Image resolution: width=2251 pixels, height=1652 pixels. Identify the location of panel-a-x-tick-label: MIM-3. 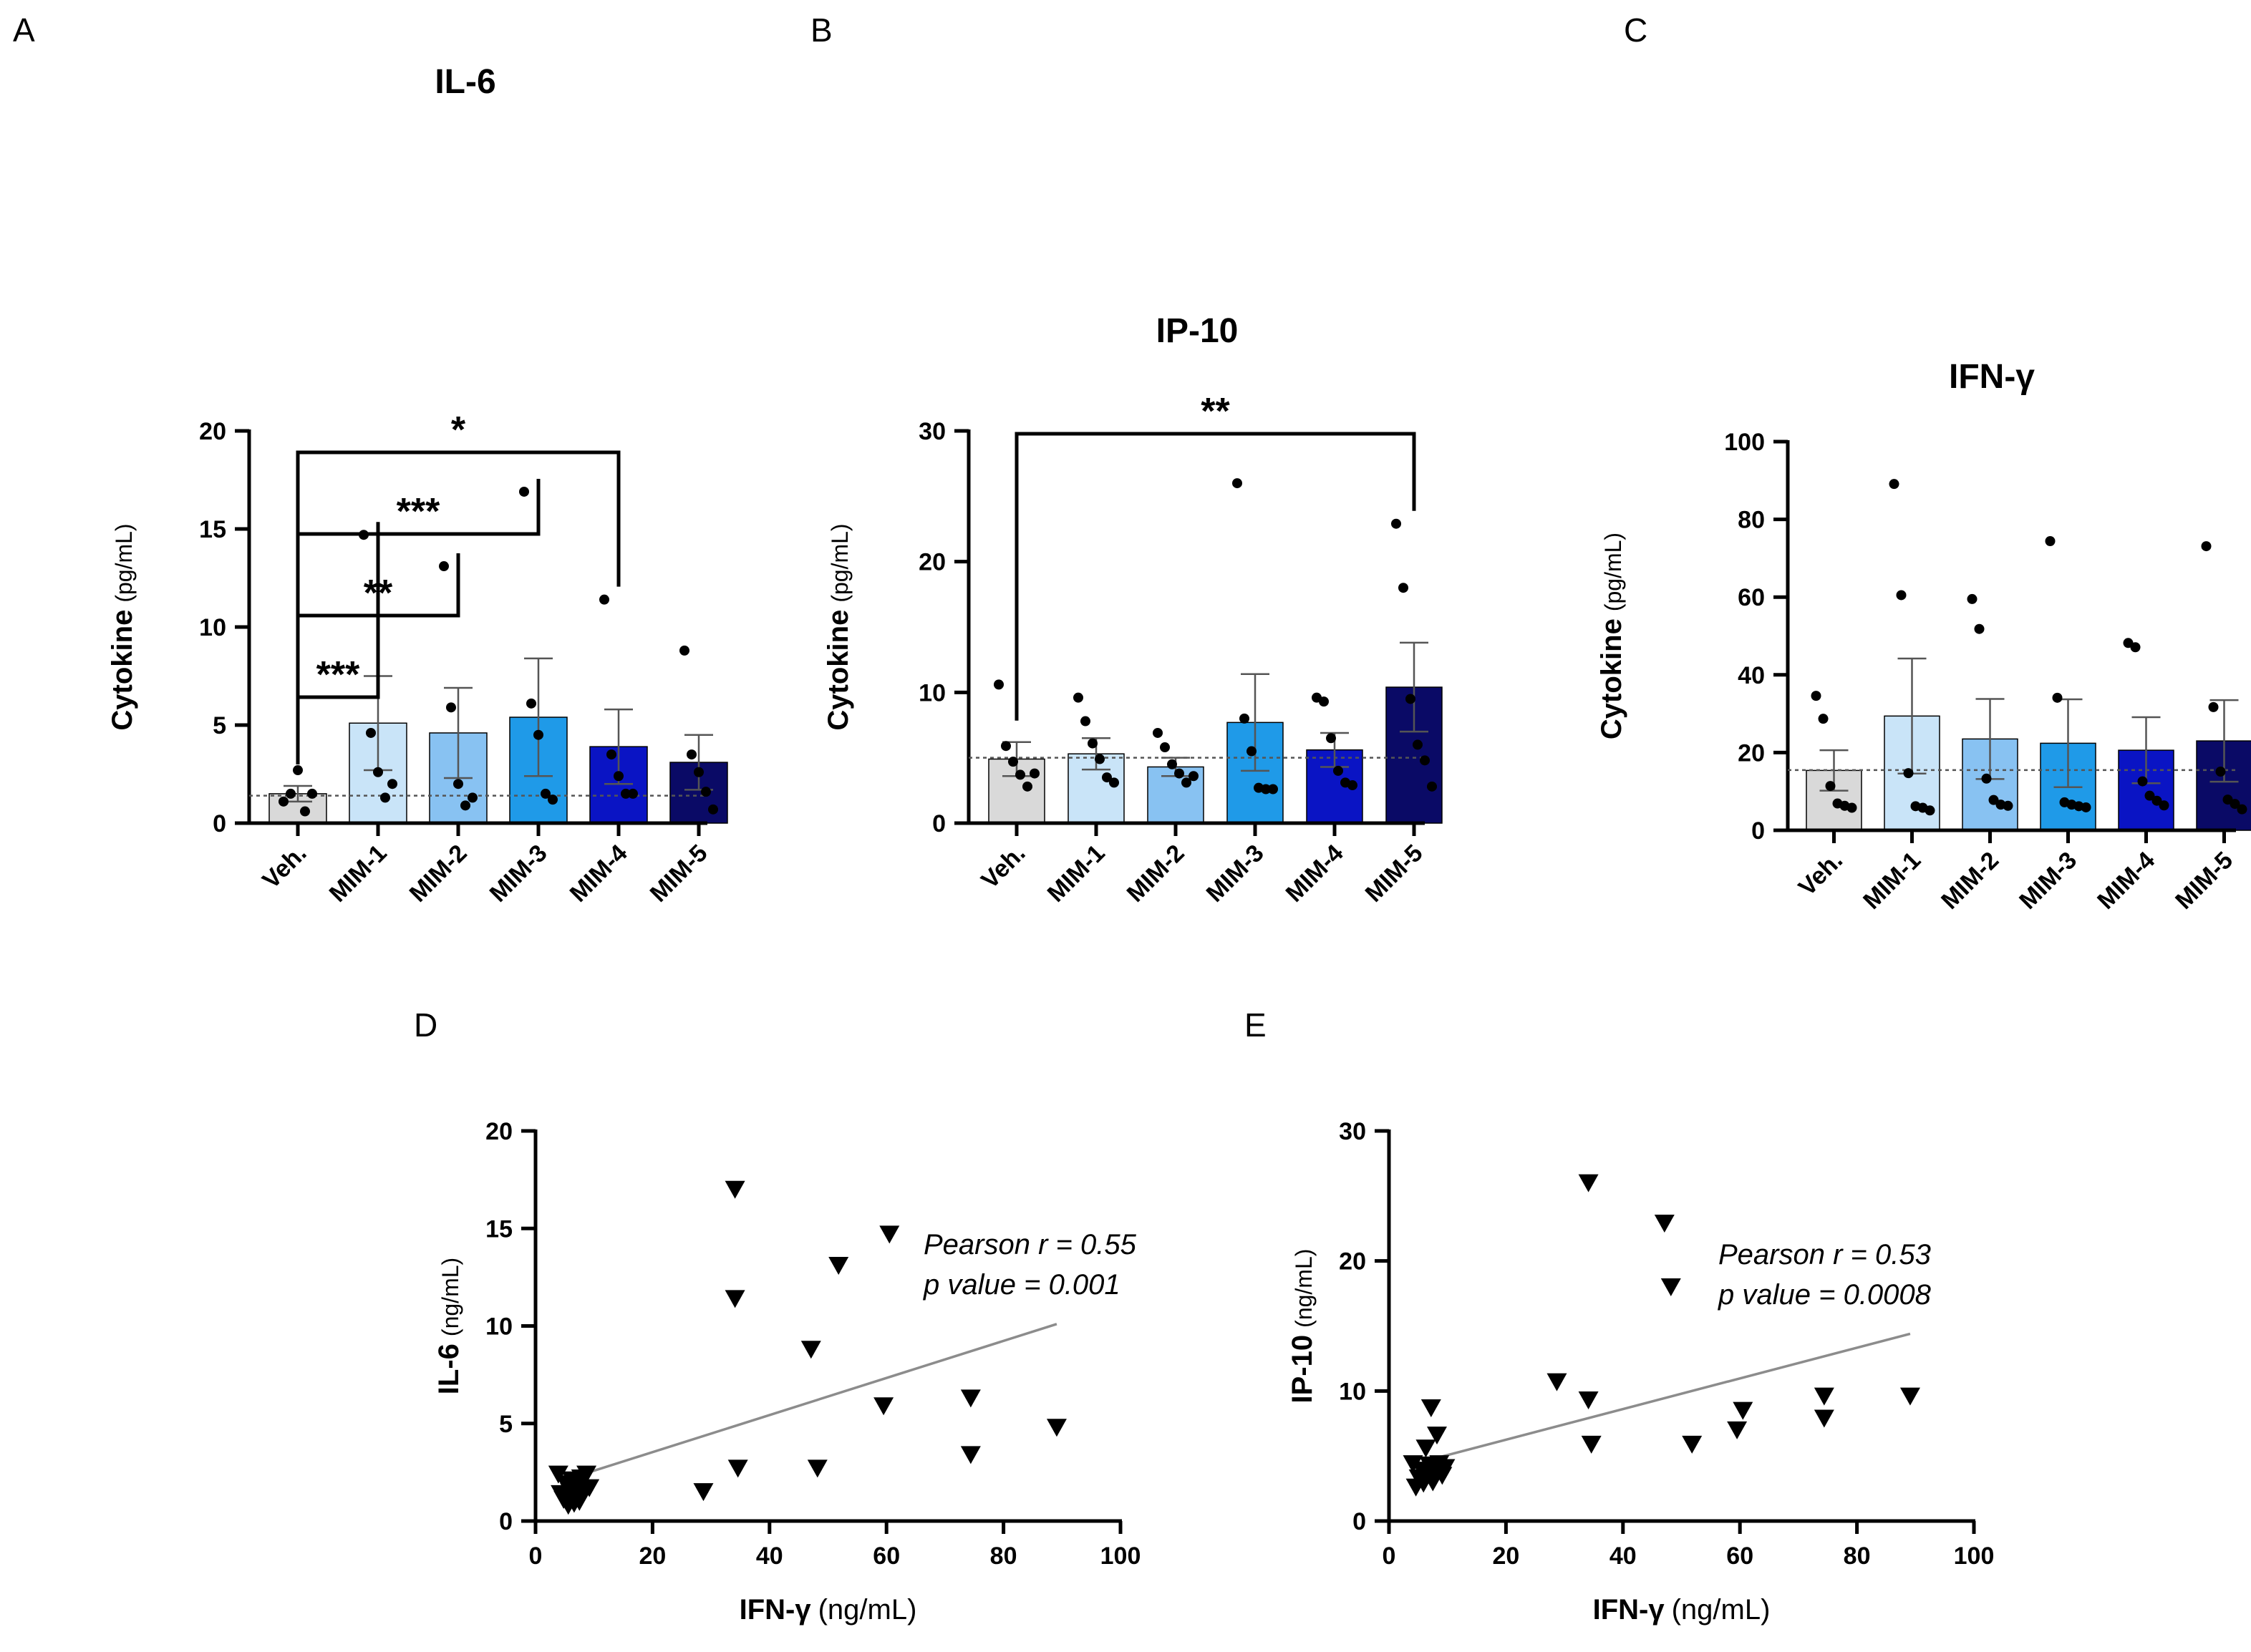
(519, 874).